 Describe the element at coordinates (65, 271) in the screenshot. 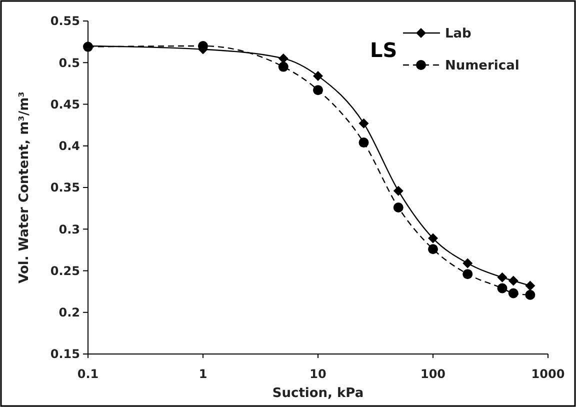

I see `y-tick-label: 0.25` at that location.